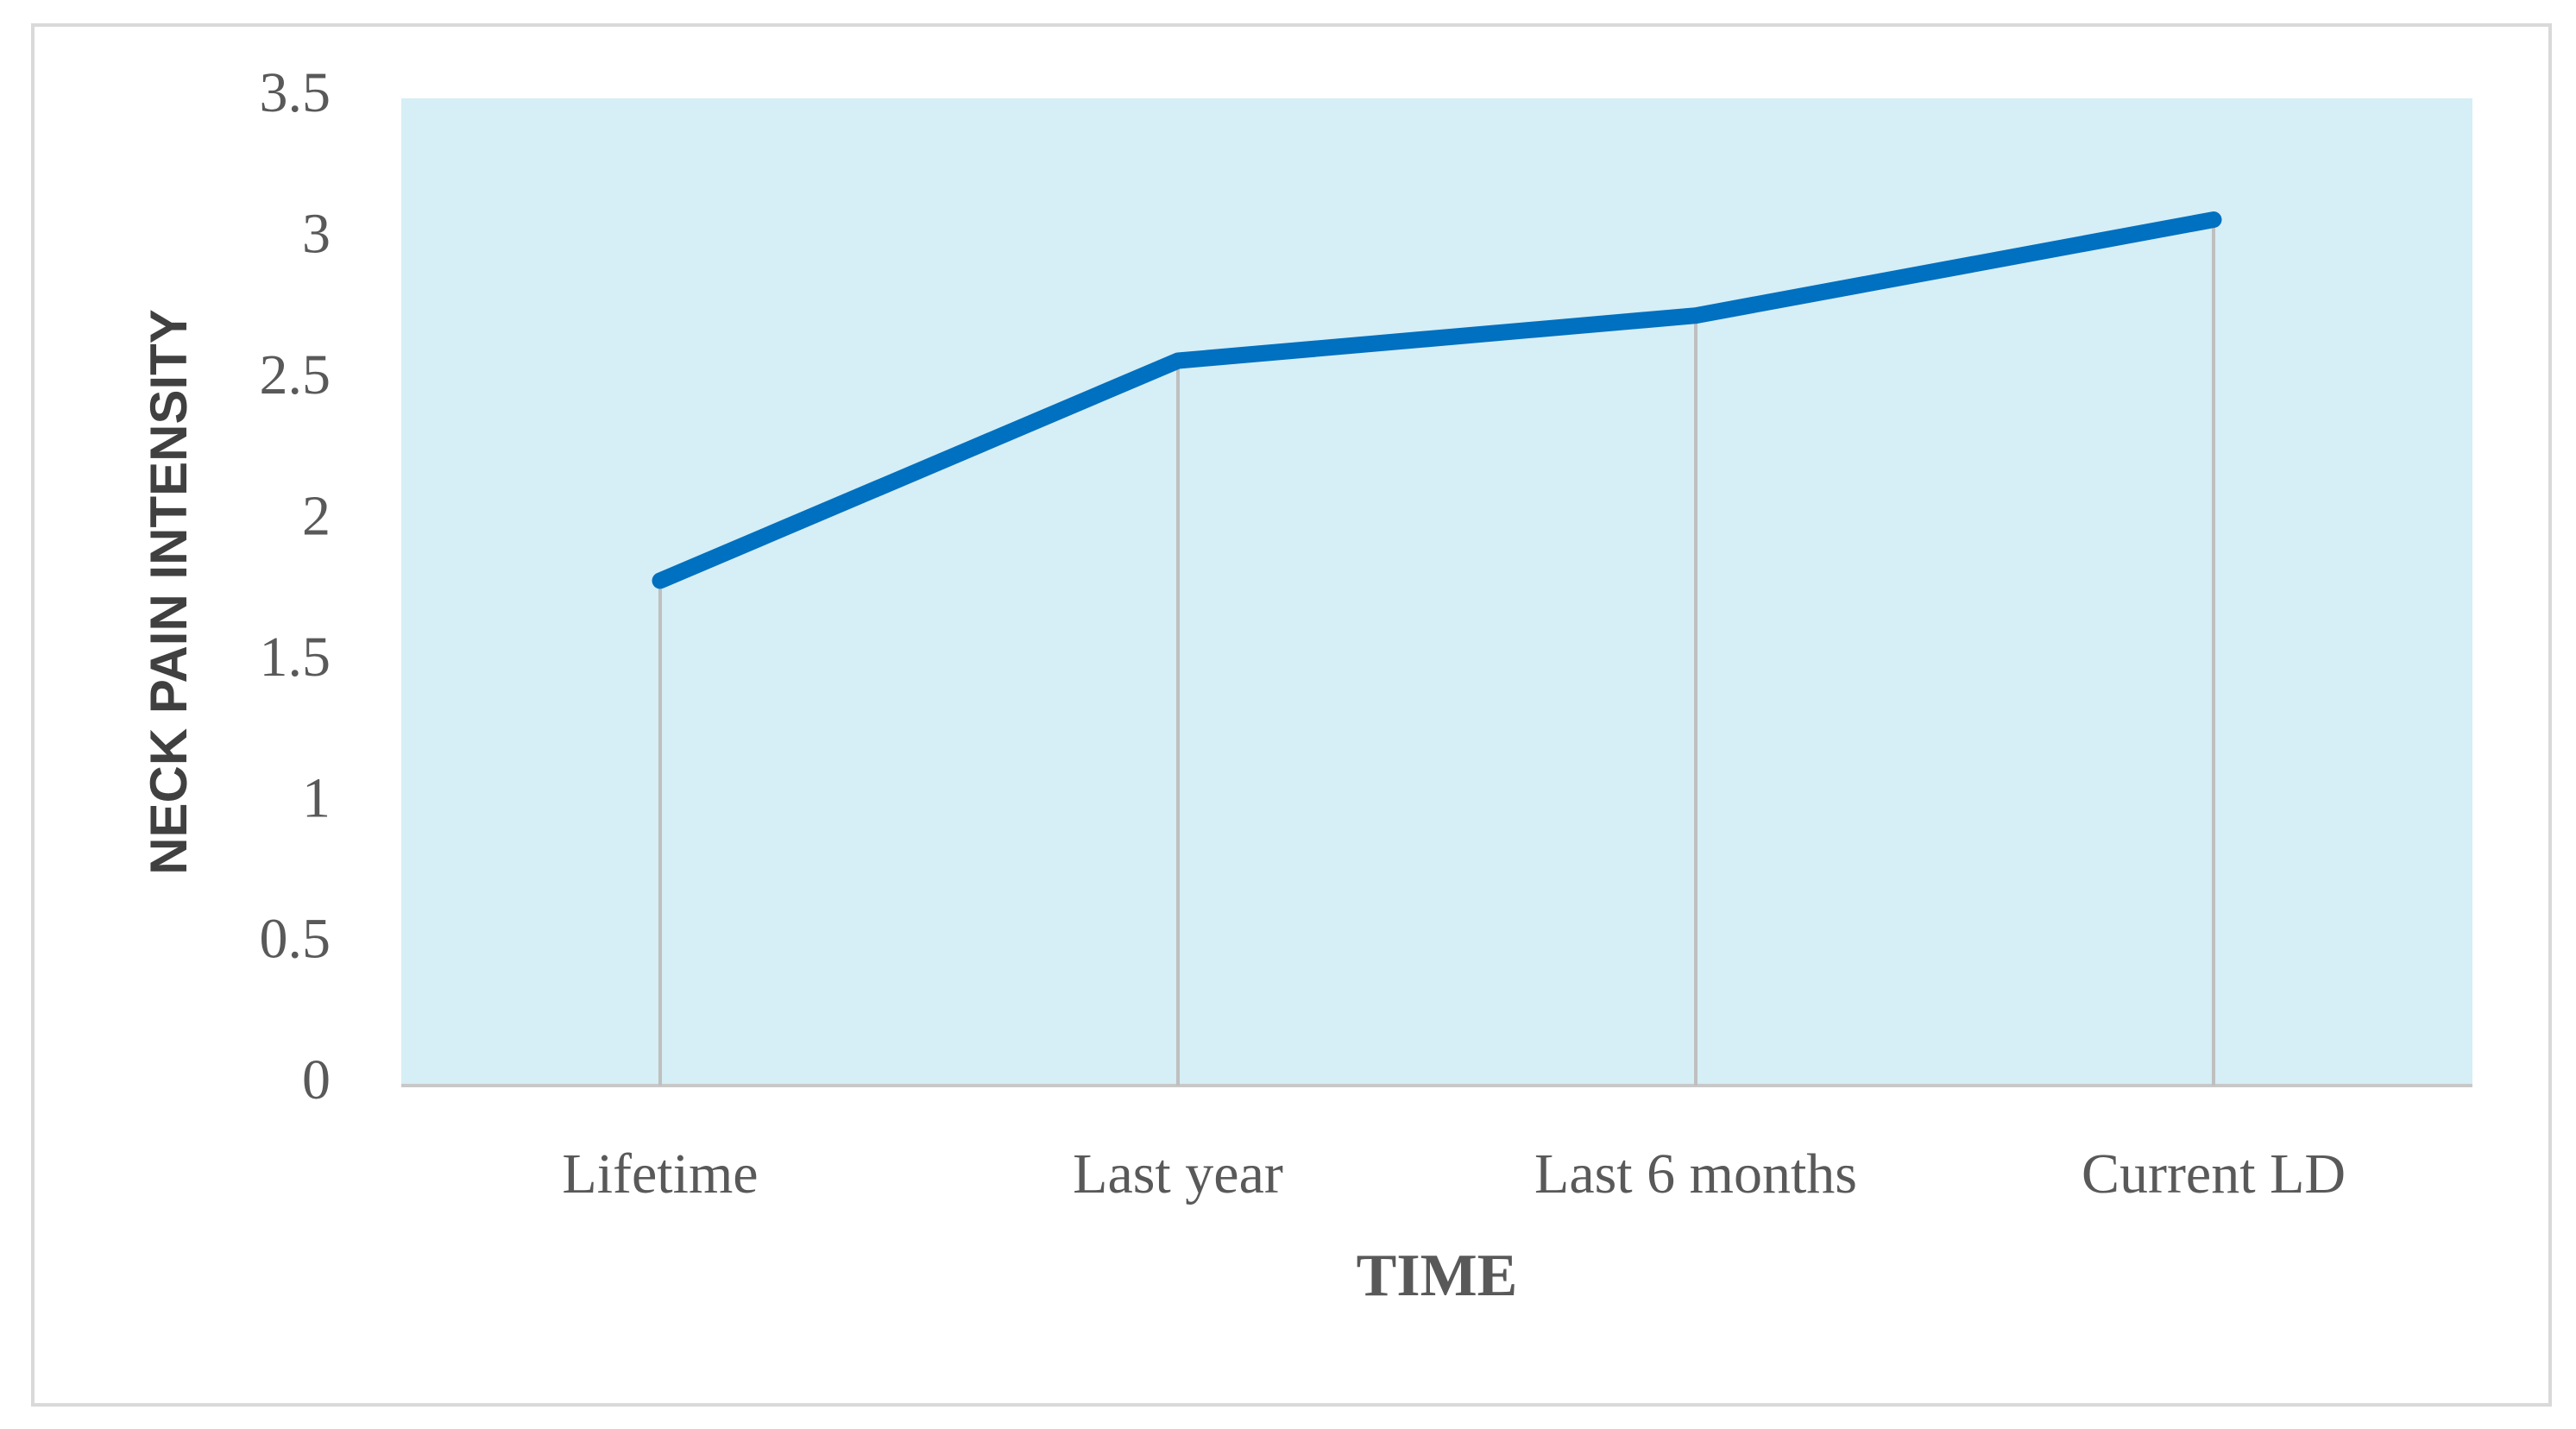 Image resolution: width=2576 pixels, height=1429 pixels. Describe the element at coordinates (1696, 1174) in the screenshot. I see `x-tick-label: Last 6 months` at that location.